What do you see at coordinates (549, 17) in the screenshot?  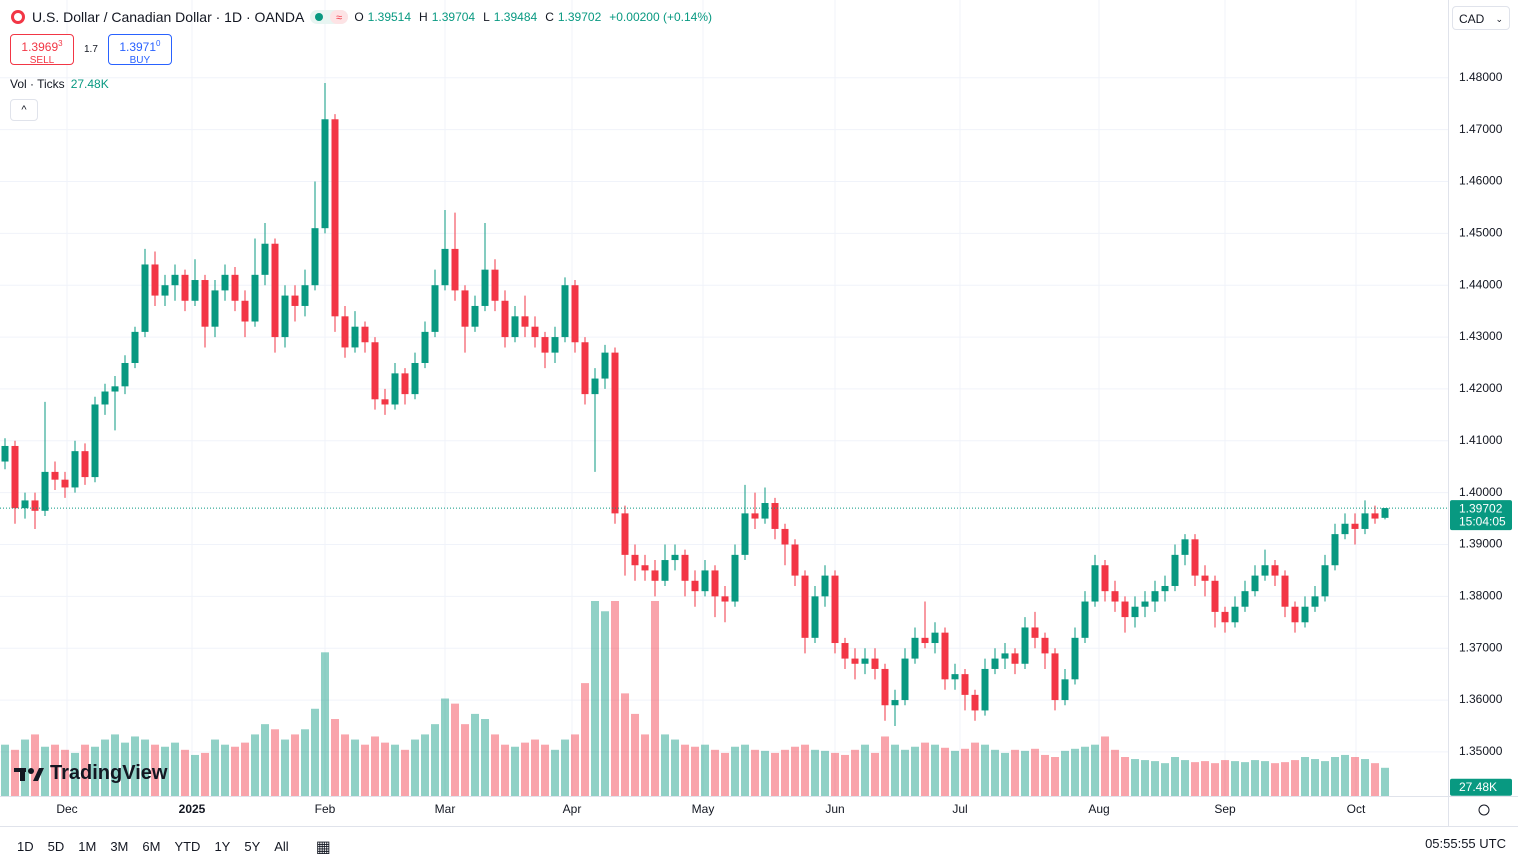 I see `ohlc-key: C` at bounding box center [549, 17].